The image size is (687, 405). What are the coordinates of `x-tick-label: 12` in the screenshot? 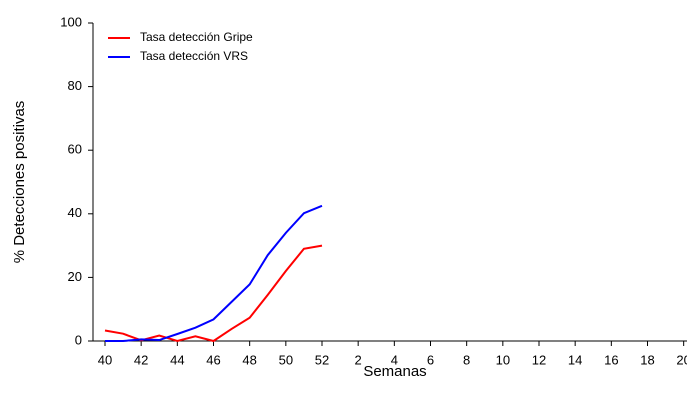 It's located at (539, 359).